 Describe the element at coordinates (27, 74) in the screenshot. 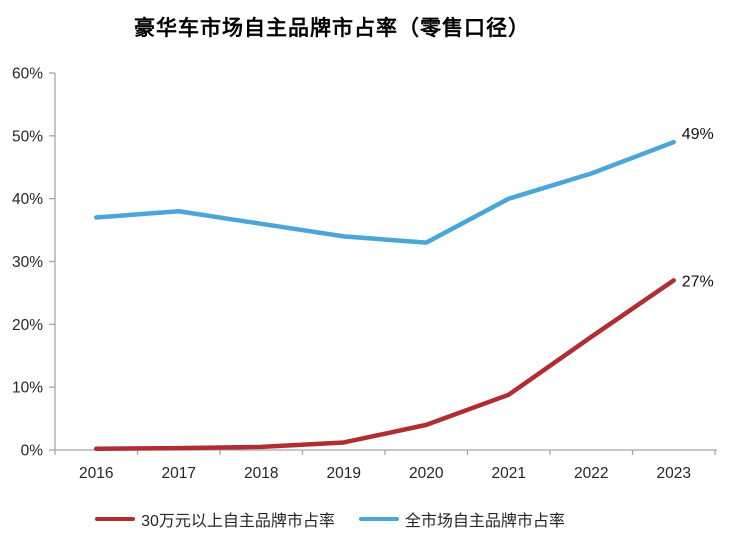

I see `y-axis-label: 60%` at that location.